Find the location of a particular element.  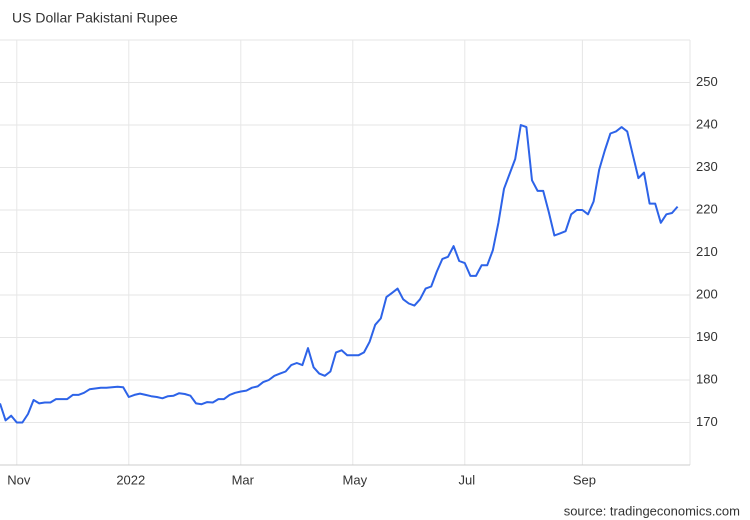

y-tick-label: 180 is located at coordinates (707, 378).